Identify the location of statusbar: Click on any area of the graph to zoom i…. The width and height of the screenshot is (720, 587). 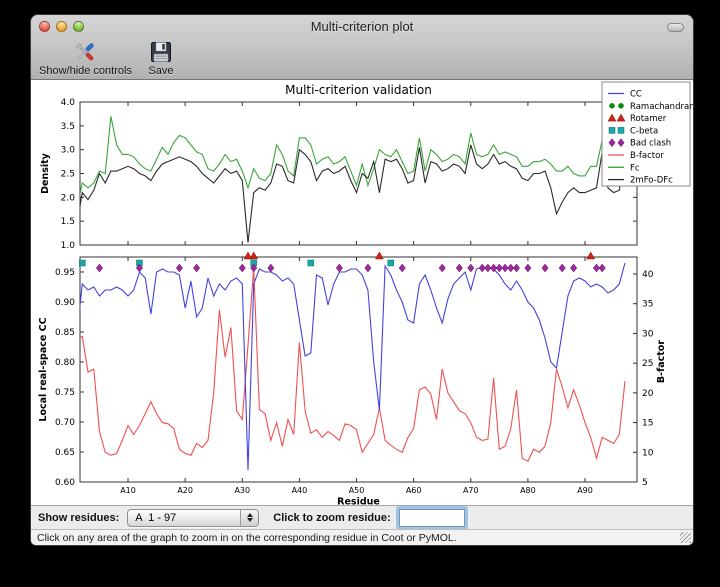
(362, 537).